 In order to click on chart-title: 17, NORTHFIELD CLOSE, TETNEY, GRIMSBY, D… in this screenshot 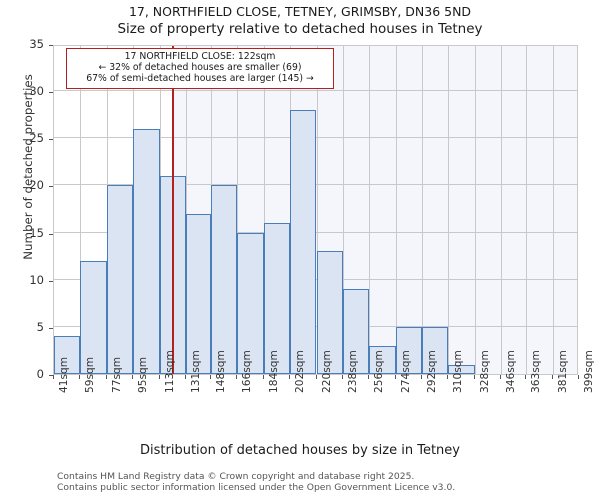, I will do `click(300, 21)`.